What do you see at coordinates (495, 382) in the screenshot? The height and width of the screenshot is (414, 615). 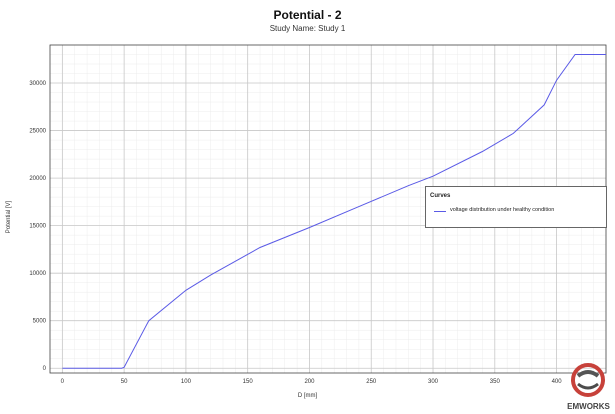 I see `x-tick-label: 350` at bounding box center [495, 382].